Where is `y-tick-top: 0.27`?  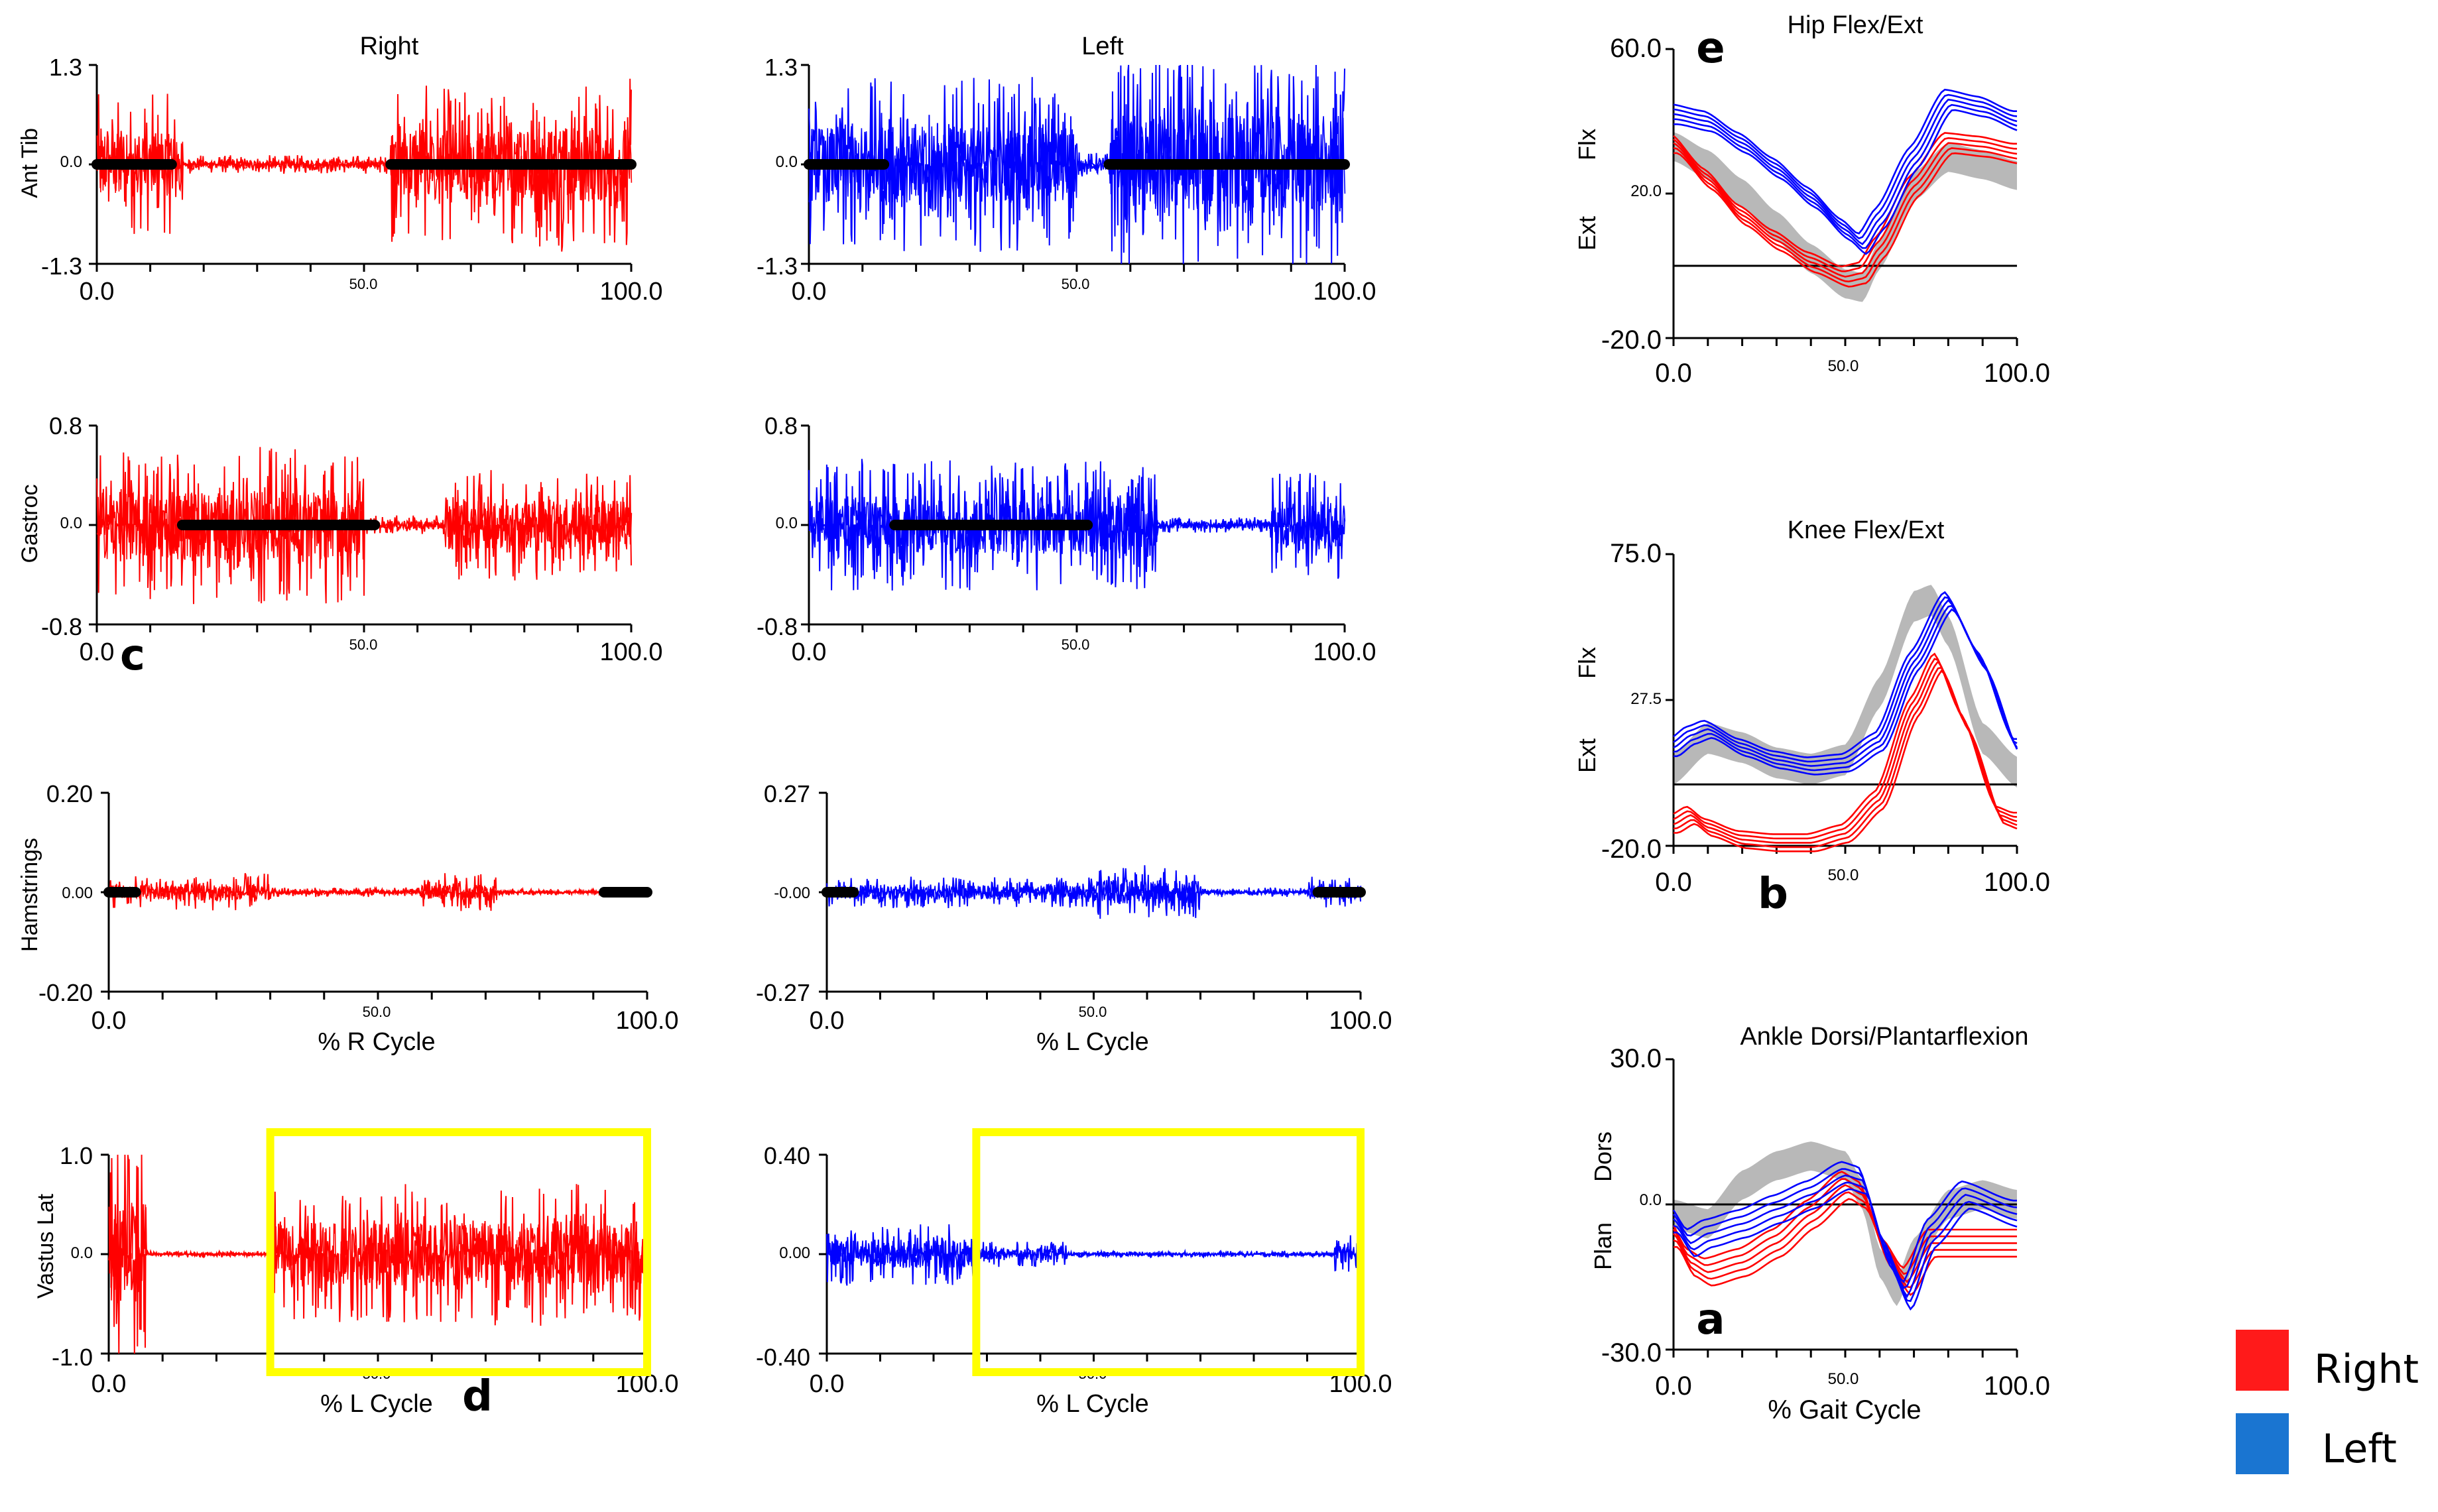
y-tick-top: 0.27 is located at coordinates (787, 793).